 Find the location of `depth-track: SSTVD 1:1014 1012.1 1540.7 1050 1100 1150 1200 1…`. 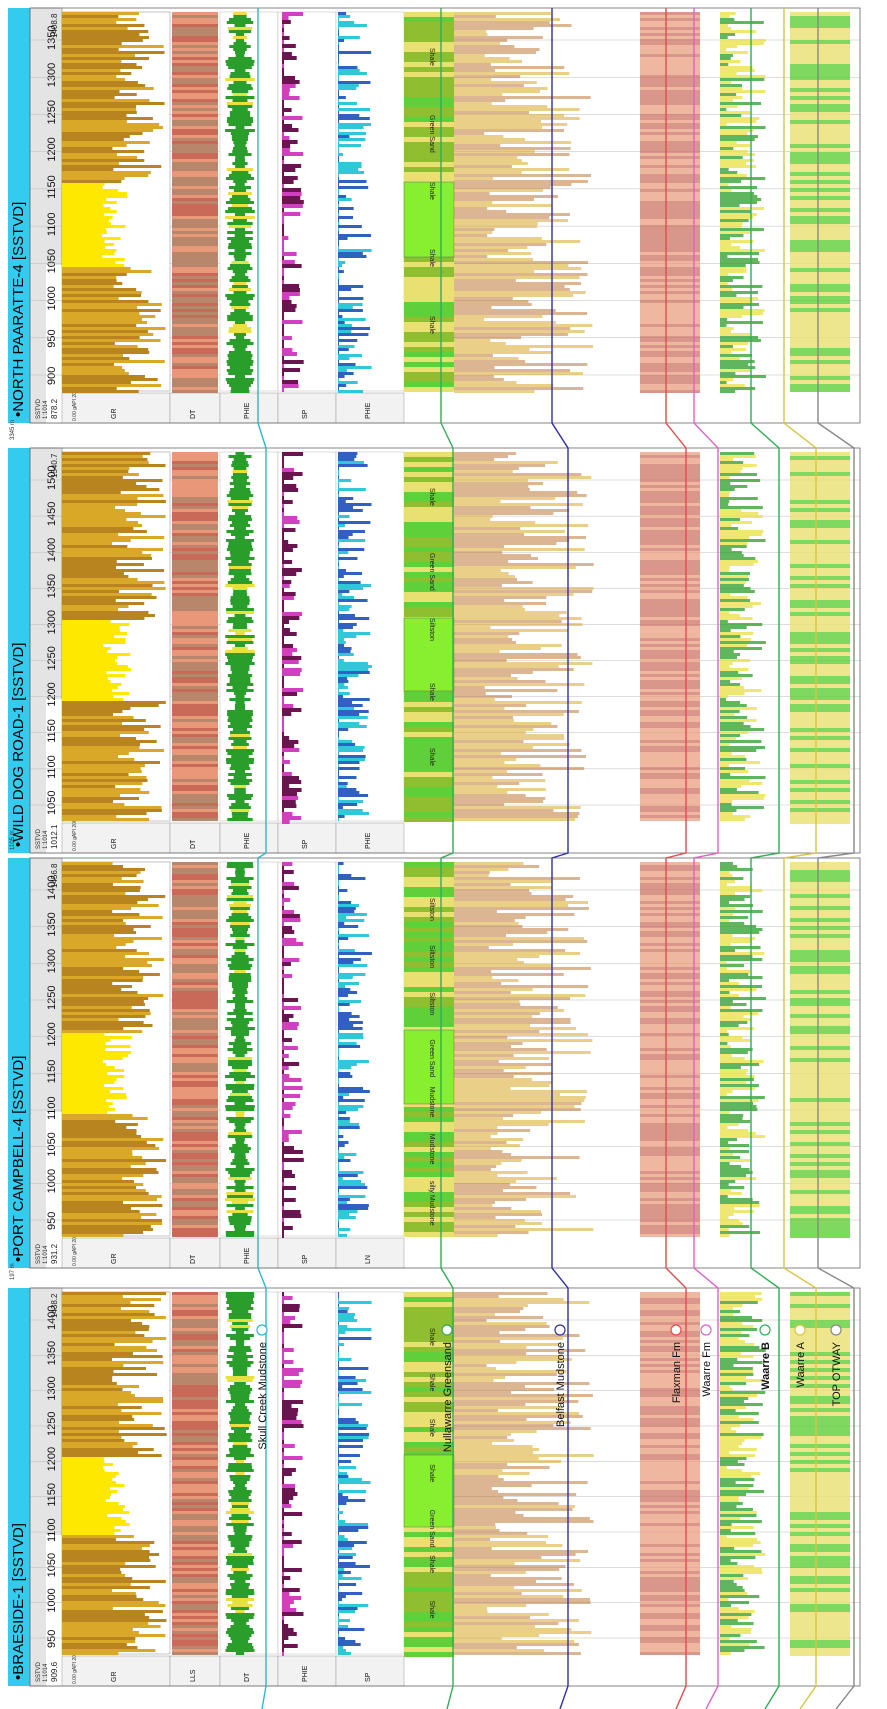

depth-track: SSTVD 1:1014 1012.1 1540.7 1050 1100 1150 1200 1… is located at coordinates (46, 650).